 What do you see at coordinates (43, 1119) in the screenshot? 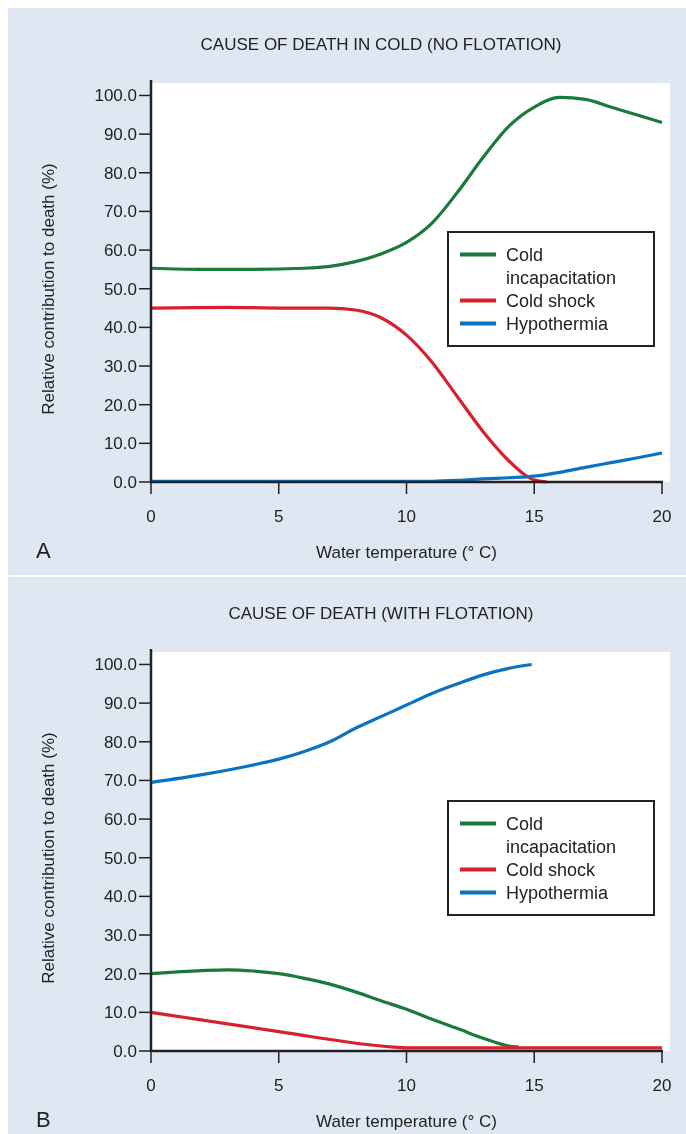
I see `text: B` at bounding box center [43, 1119].